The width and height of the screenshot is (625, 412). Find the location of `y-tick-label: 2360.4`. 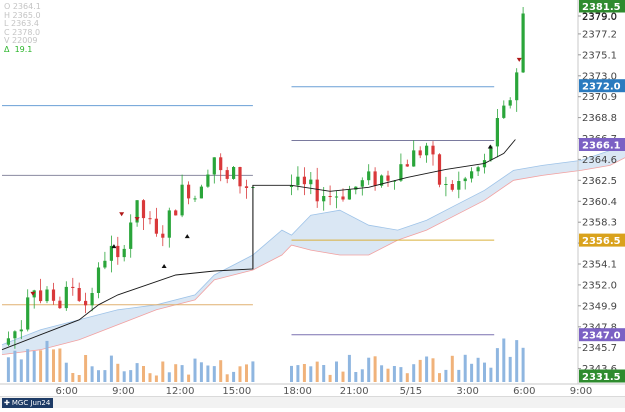

y-tick-label: 2360.4 is located at coordinates (599, 202).